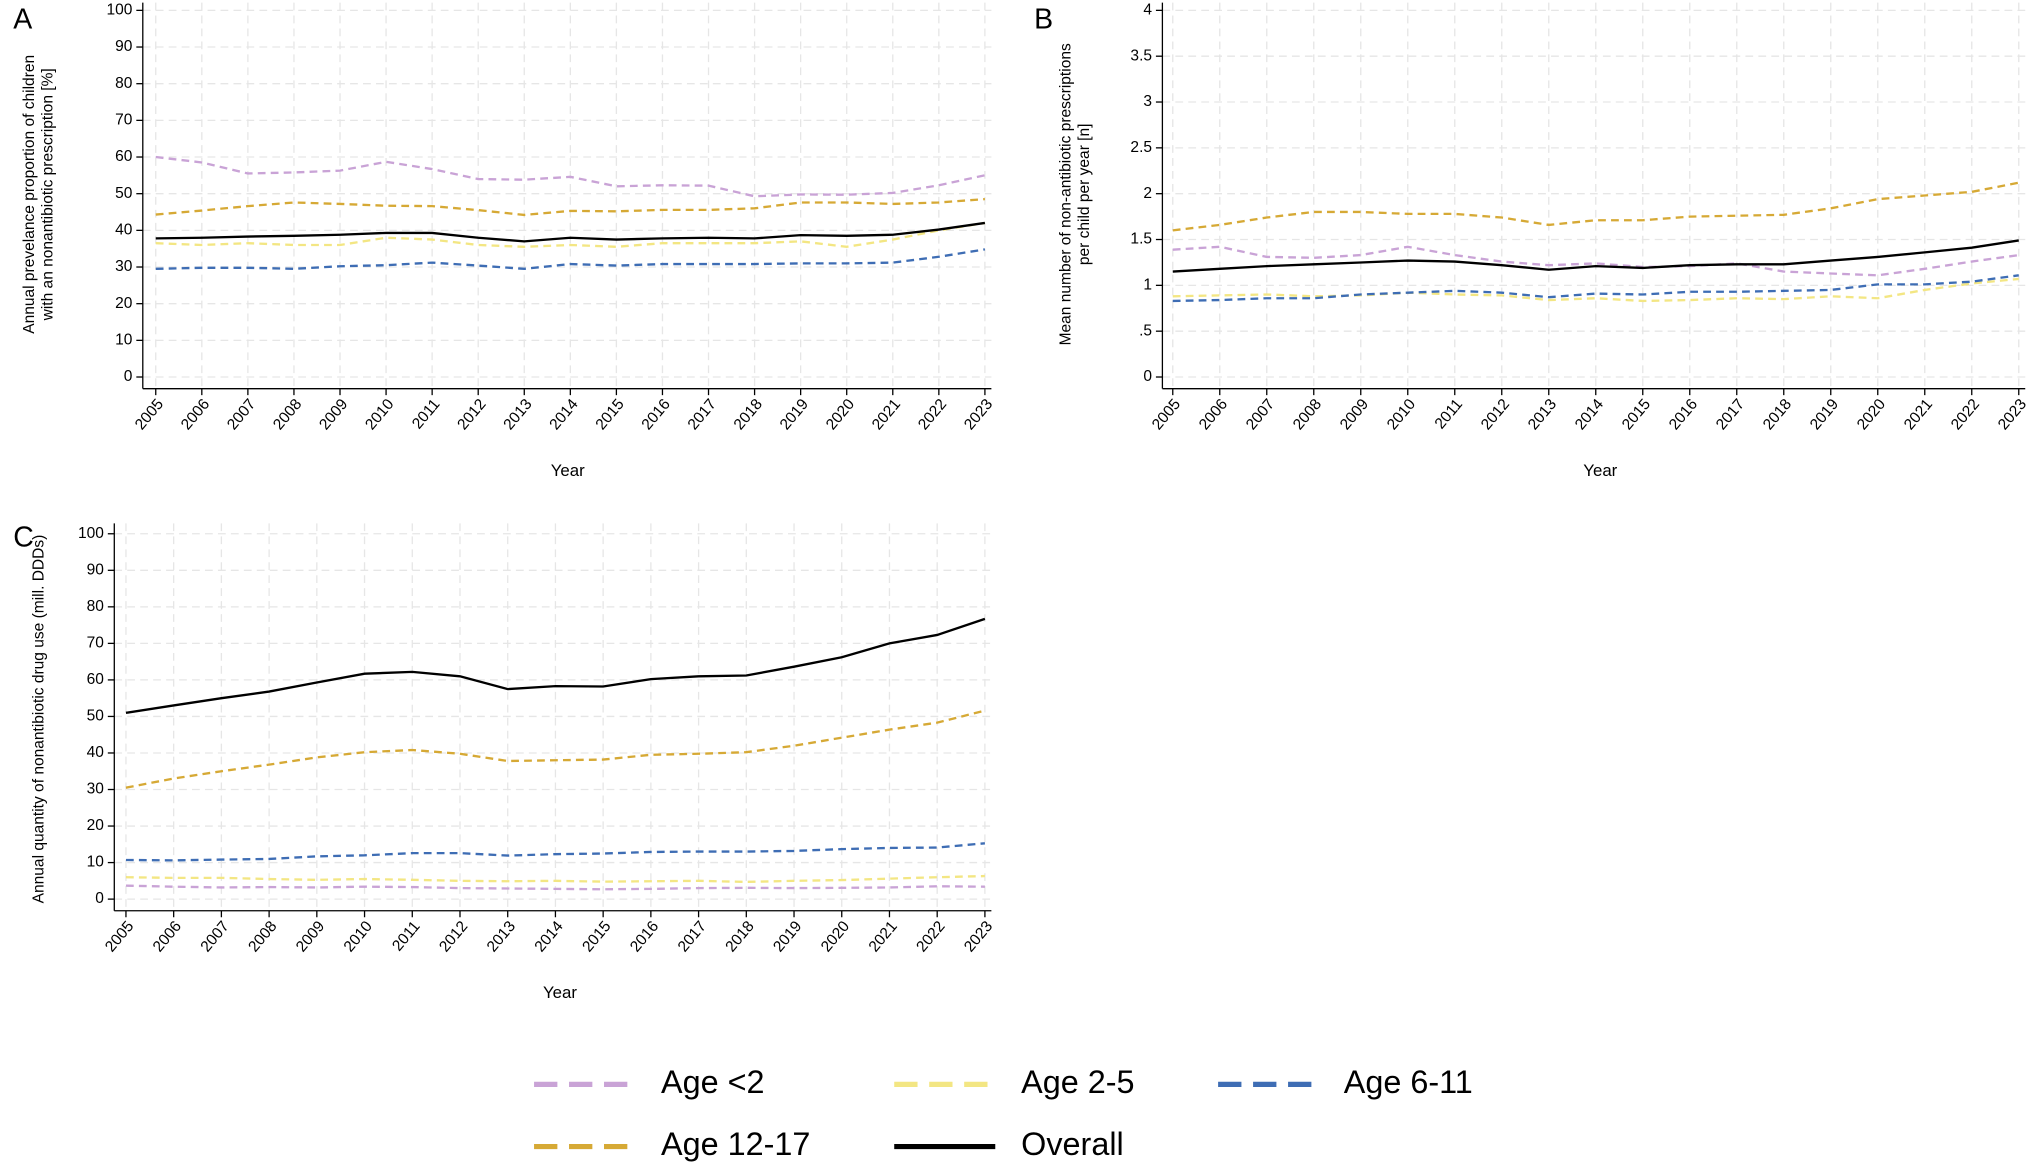  I want to click on y-tick-label: 2.5, so click(1141, 147).